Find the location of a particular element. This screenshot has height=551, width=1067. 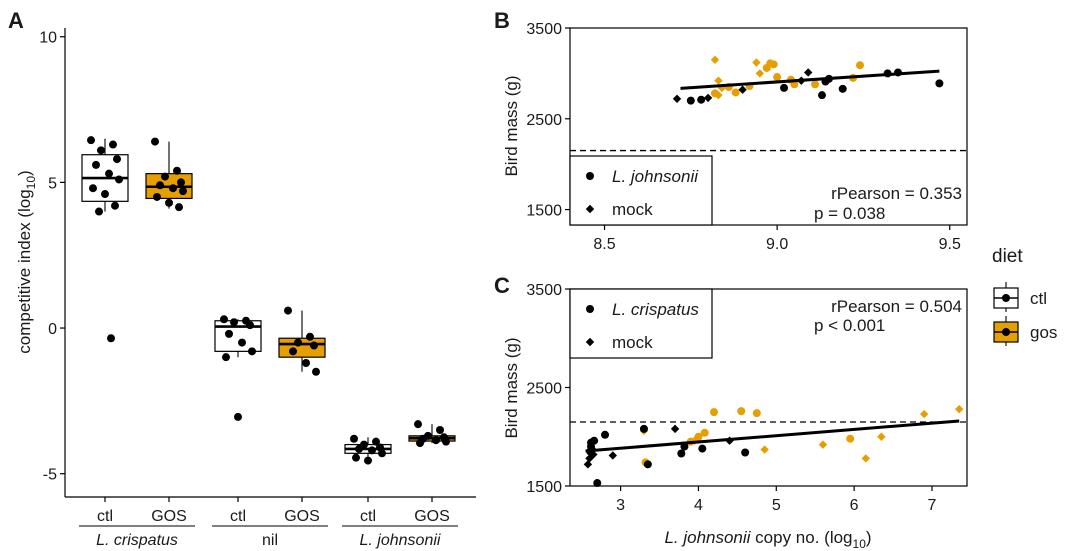

panel-b-label: B is located at coordinates (502, 20).